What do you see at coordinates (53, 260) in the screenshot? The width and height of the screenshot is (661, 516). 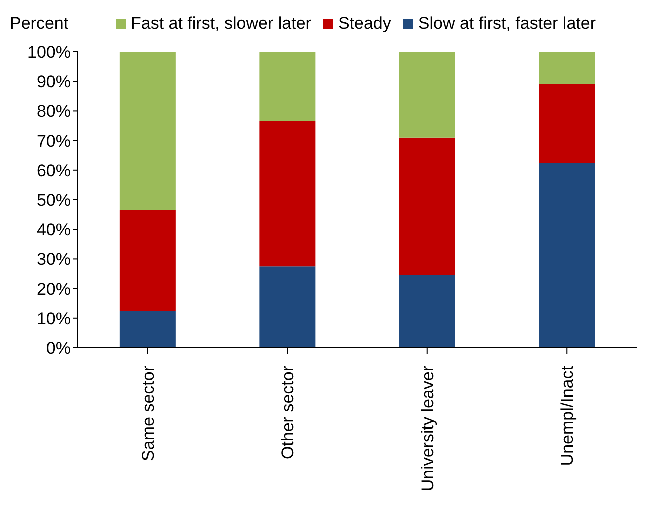 I see `y-tick-label: 30%` at bounding box center [53, 260].